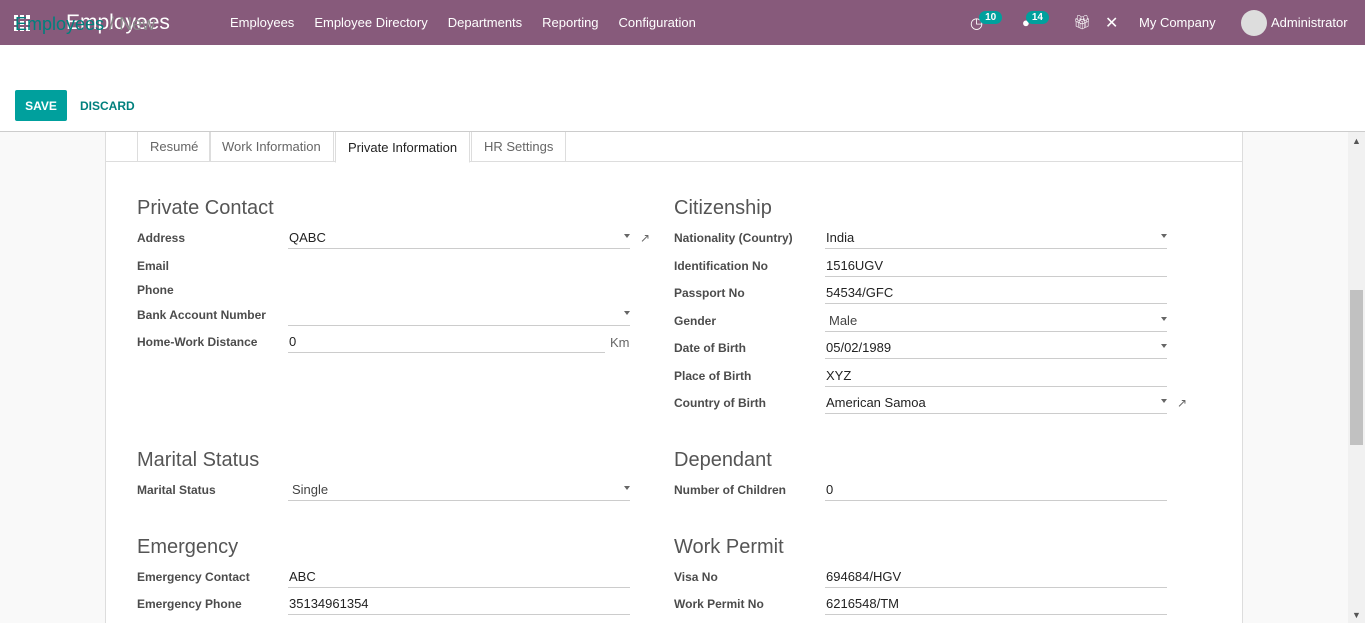 The image size is (1365, 623). Describe the element at coordinates (620, 342) in the screenshot. I see `distance-unit: Km` at that location.